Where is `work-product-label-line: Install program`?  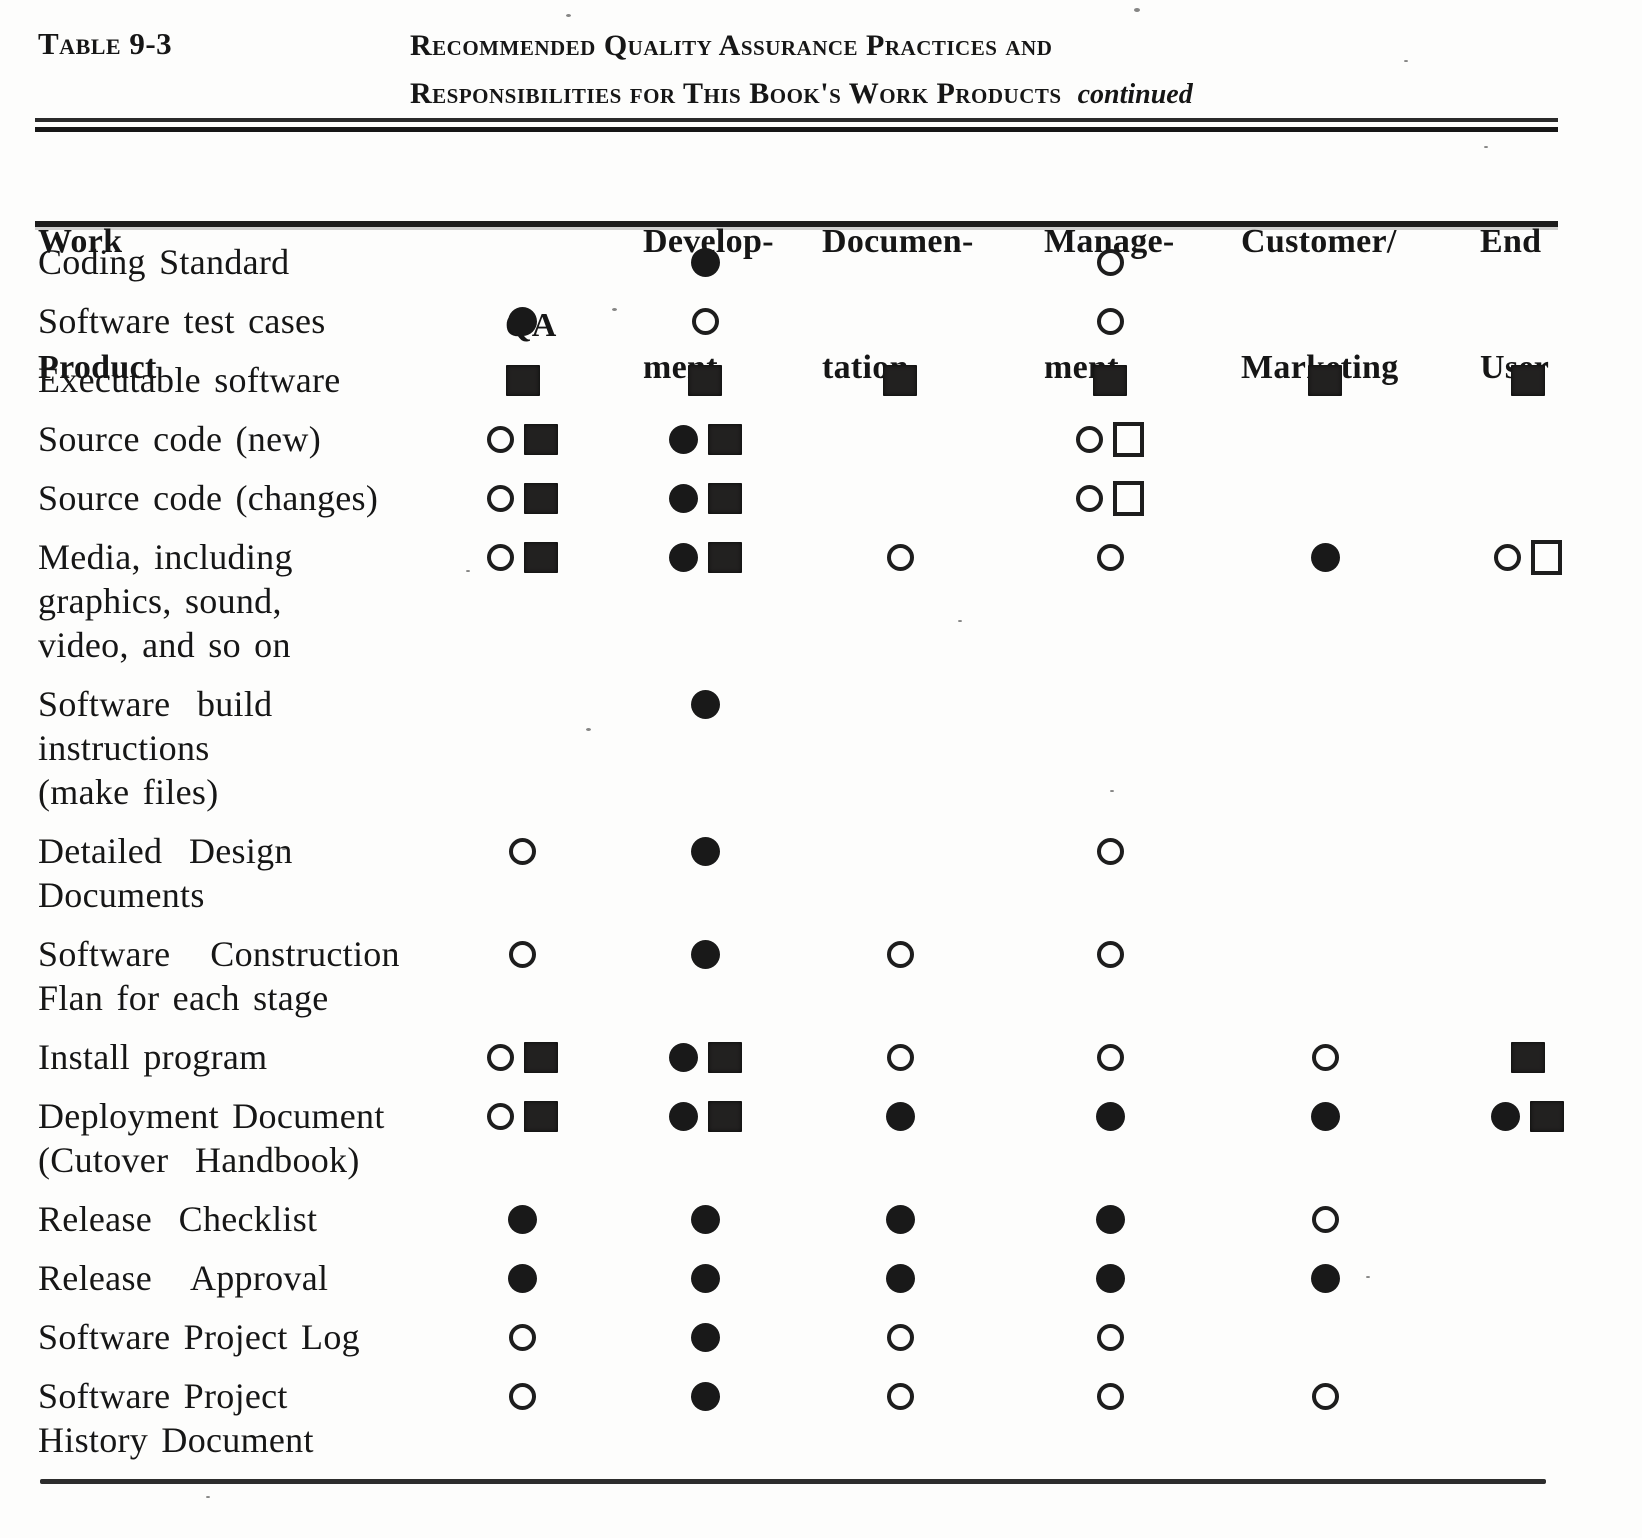 work-product-label-line: Install program is located at coordinates (153, 1057).